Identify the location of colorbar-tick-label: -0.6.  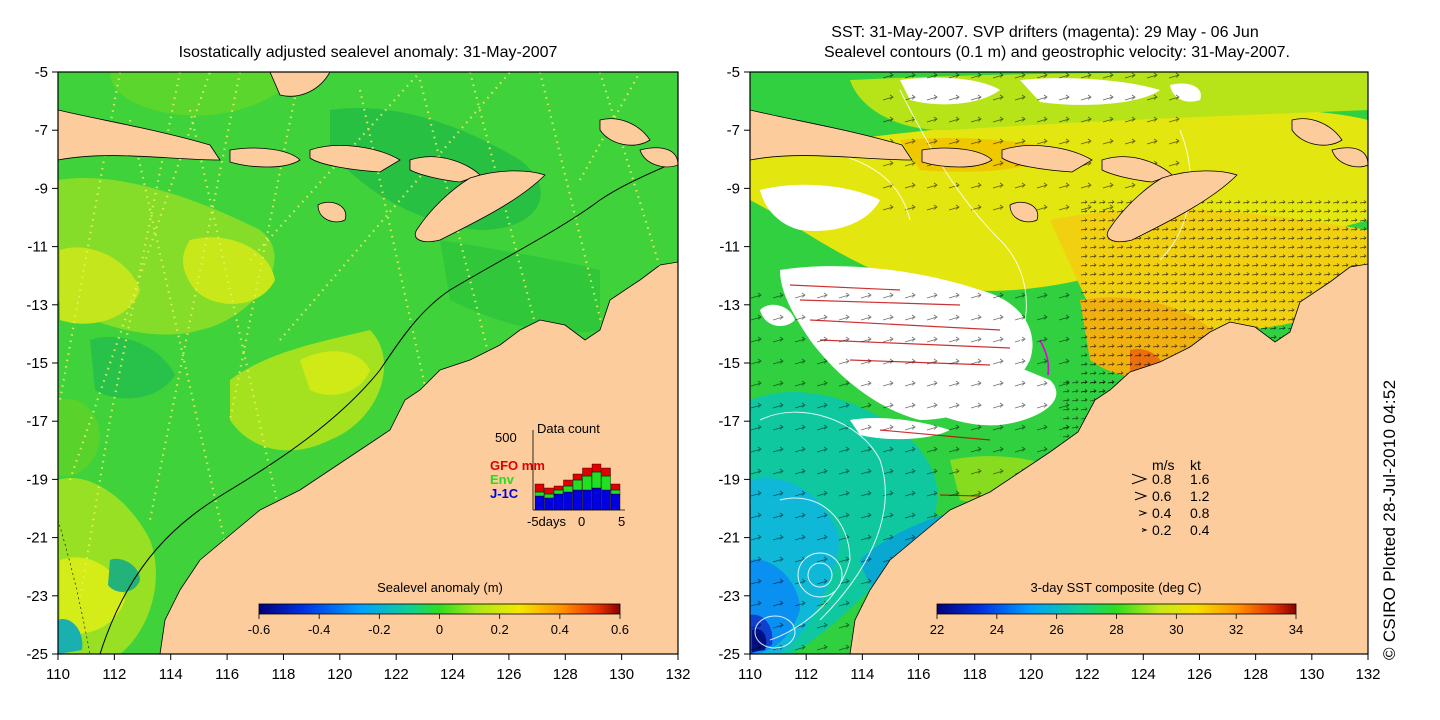
(259, 629).